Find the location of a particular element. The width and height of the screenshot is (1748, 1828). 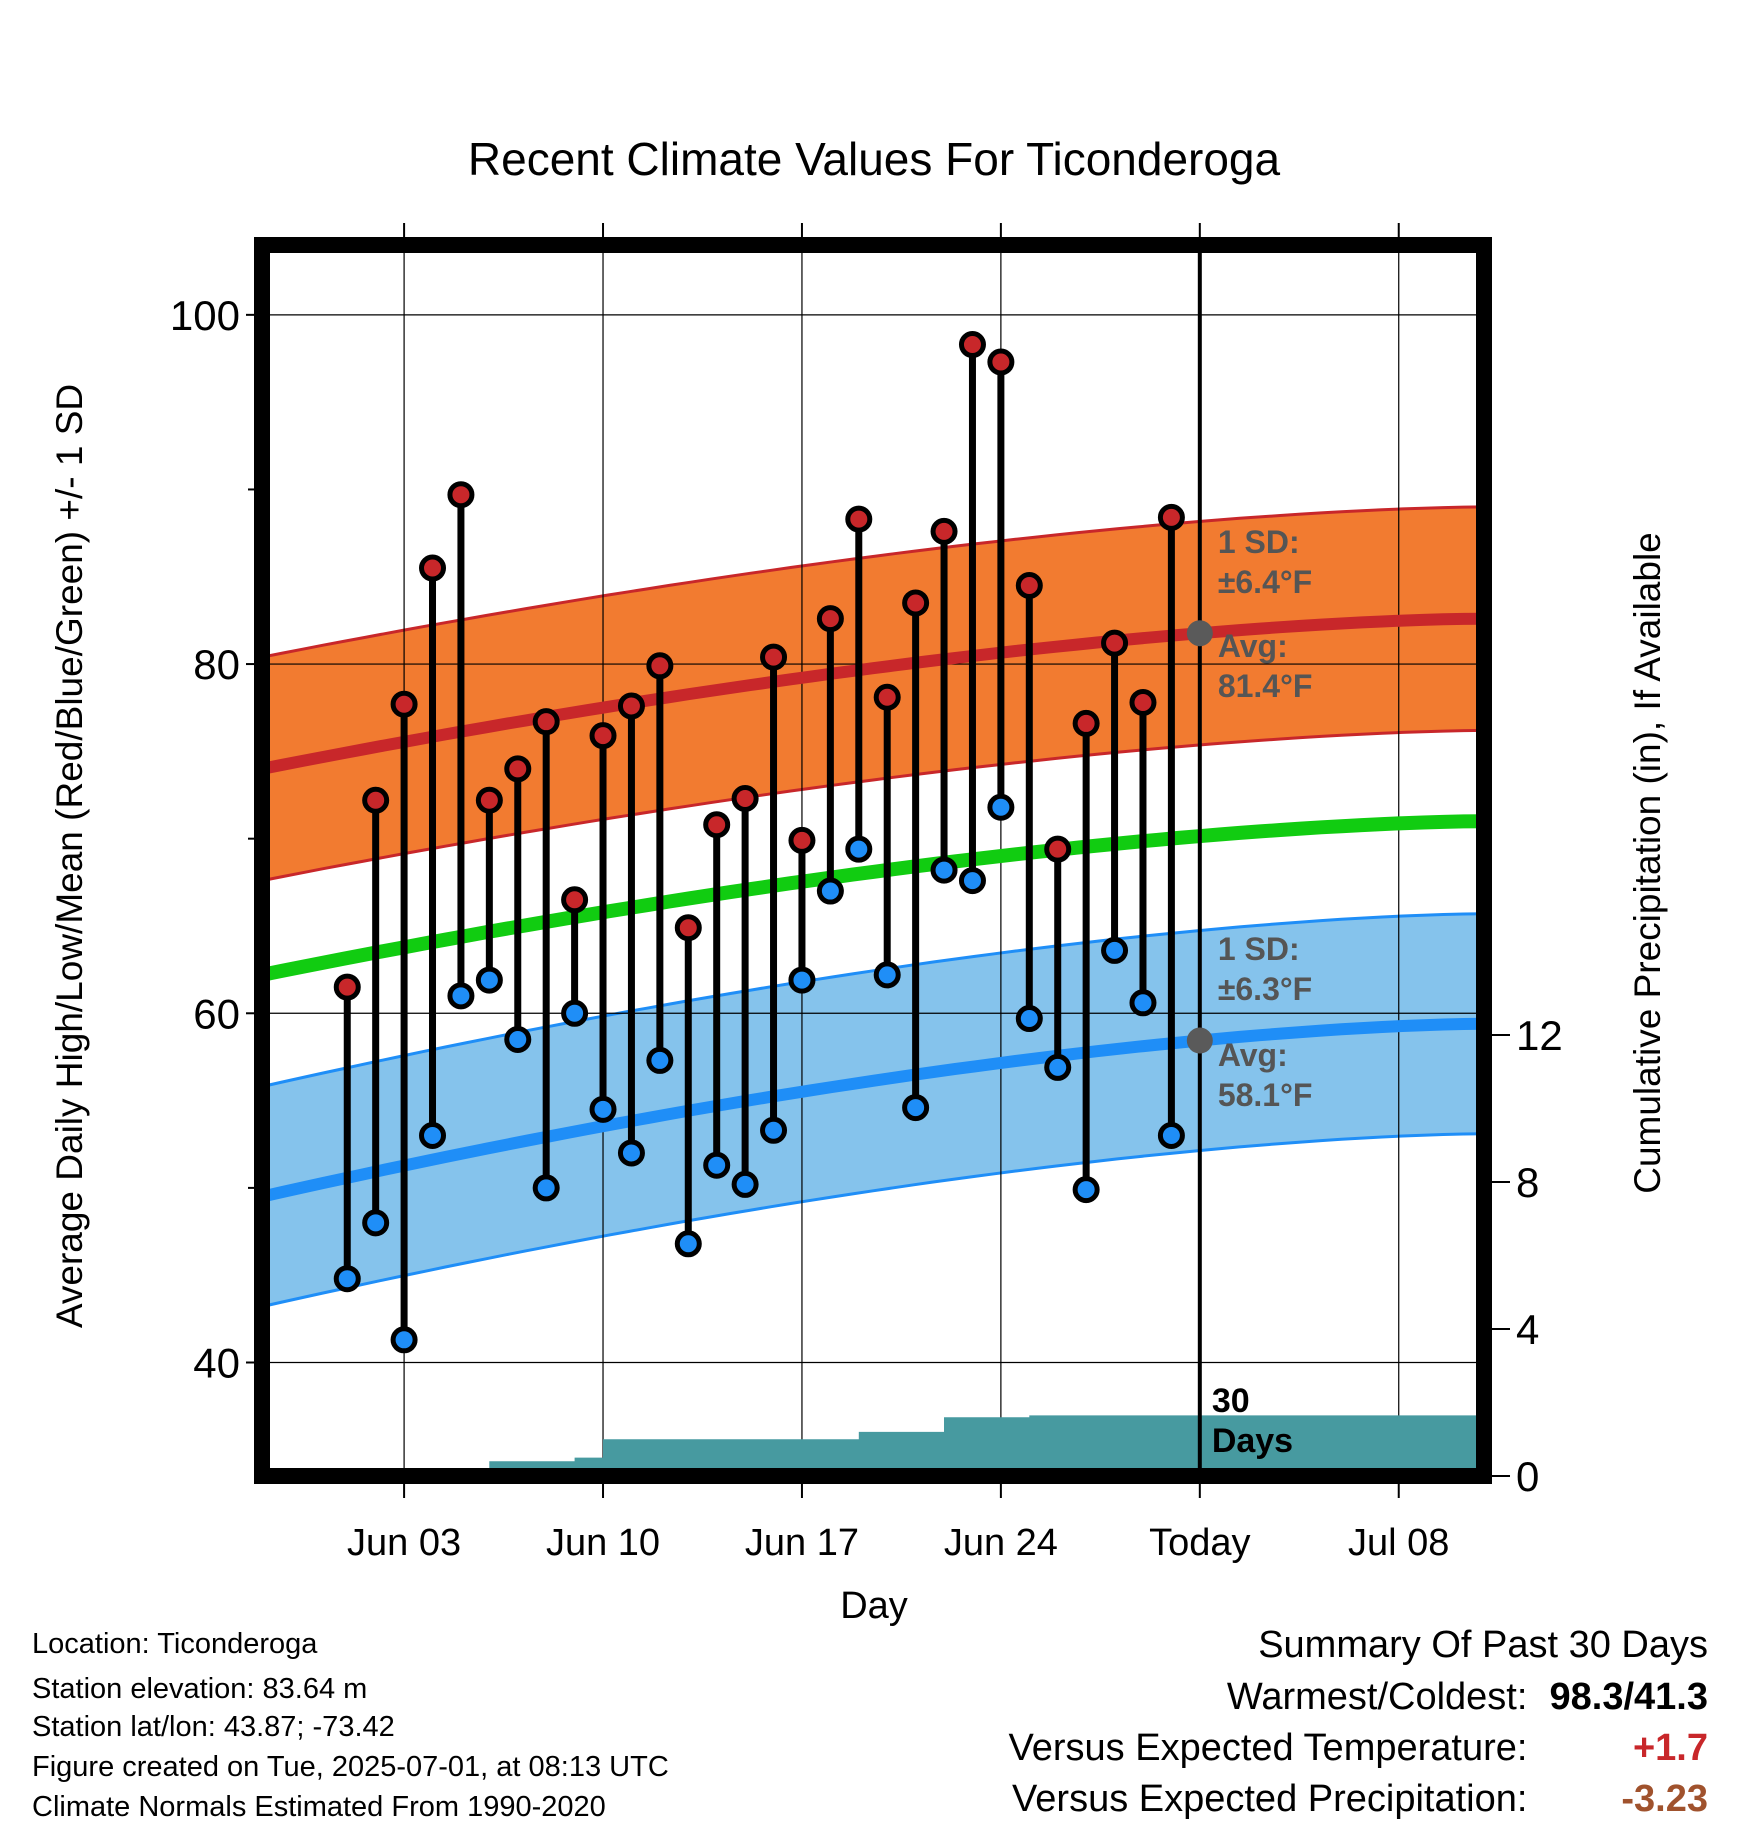

latlon-text: Station lat/lon: 43.87; -73.42 is located at coordinates (213, 1727).